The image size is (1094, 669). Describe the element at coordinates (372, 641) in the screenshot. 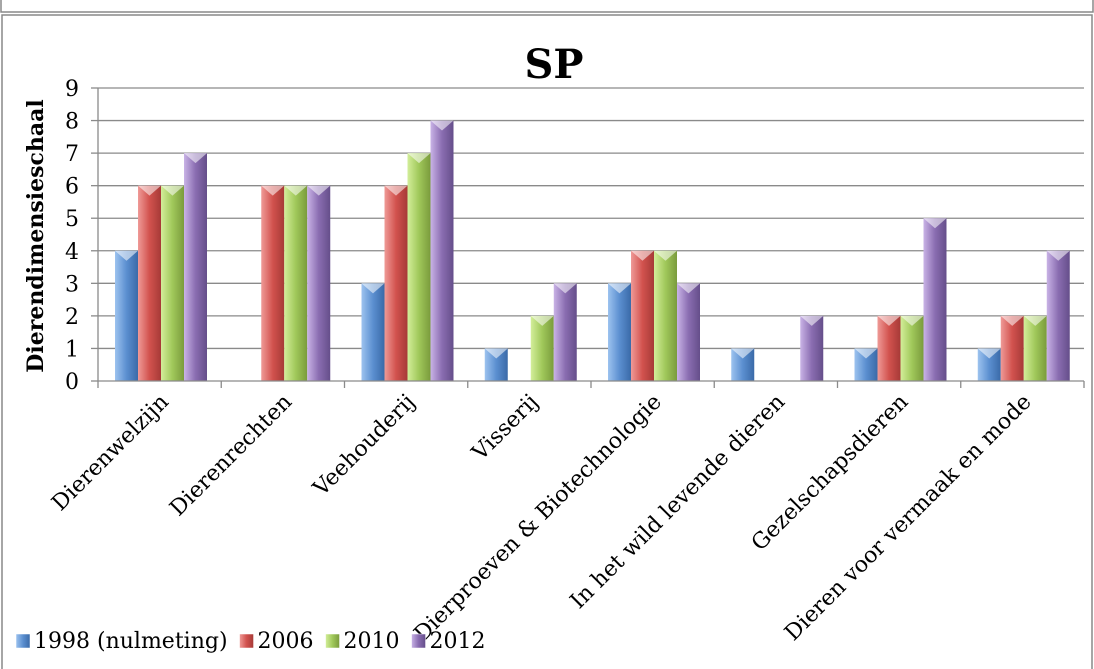

I see `legend-label: 2010` at that location.